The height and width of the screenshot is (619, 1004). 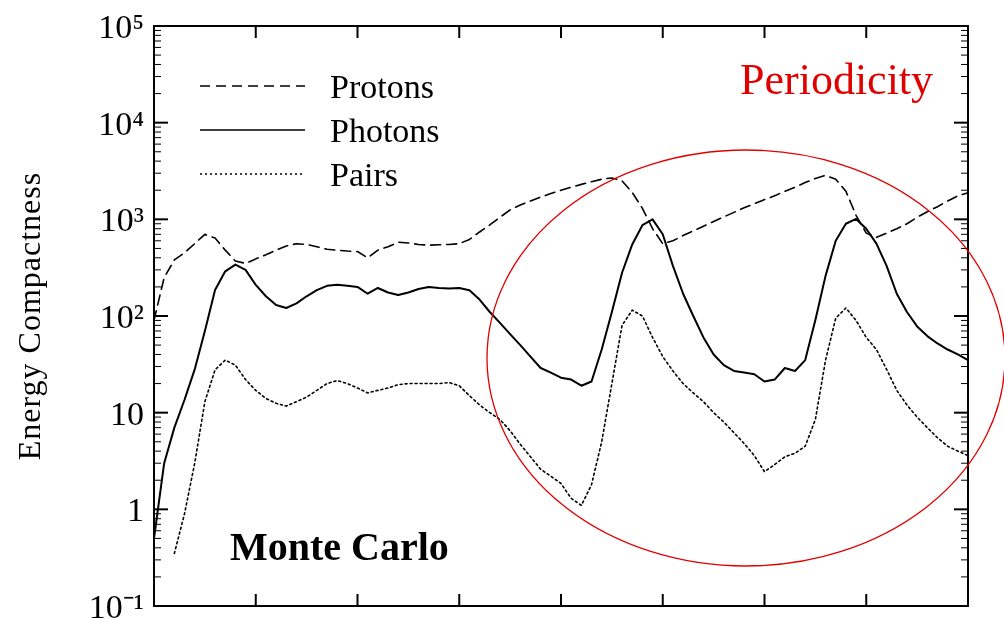 I want to click on y-tick-label: 10⁻¹, so click(x=116, y=603).